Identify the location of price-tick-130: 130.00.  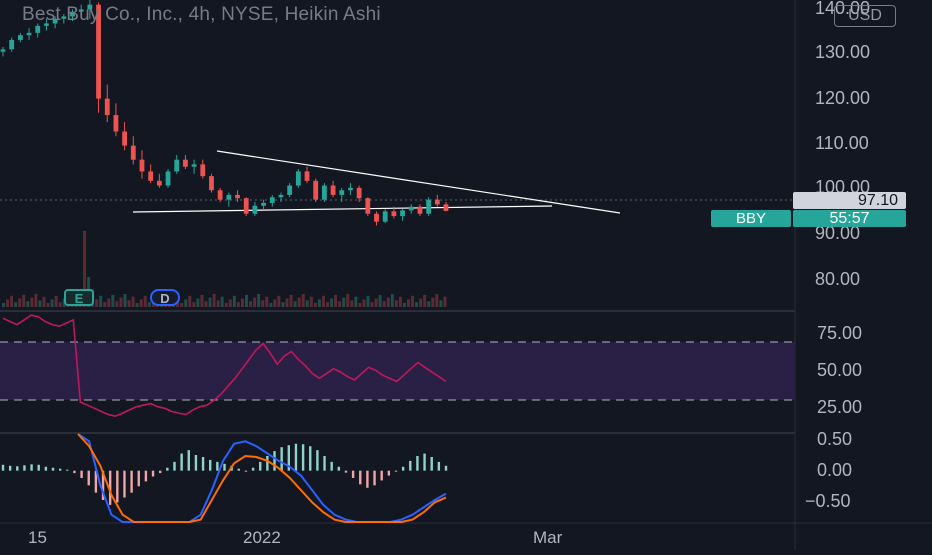
(842, 52).